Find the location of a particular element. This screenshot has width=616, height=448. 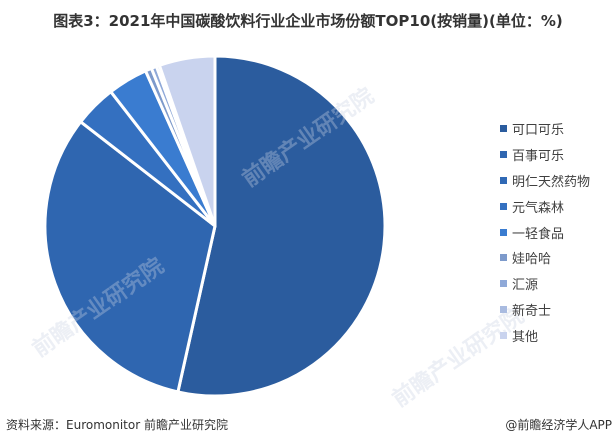

legend-label: 一轻食品 is located at coordinates (538, 234).